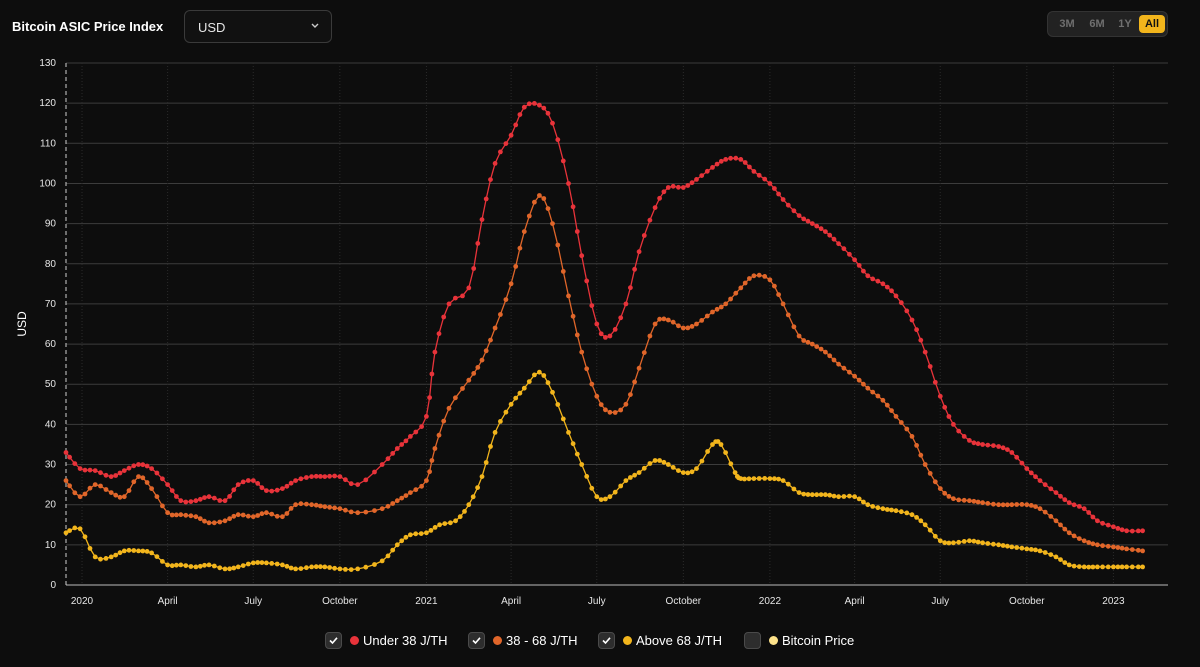  What do you see at coordinates (51, 465) in the screenshot?
I see `y-tick-label: 30` at bounding box center [51, 465].